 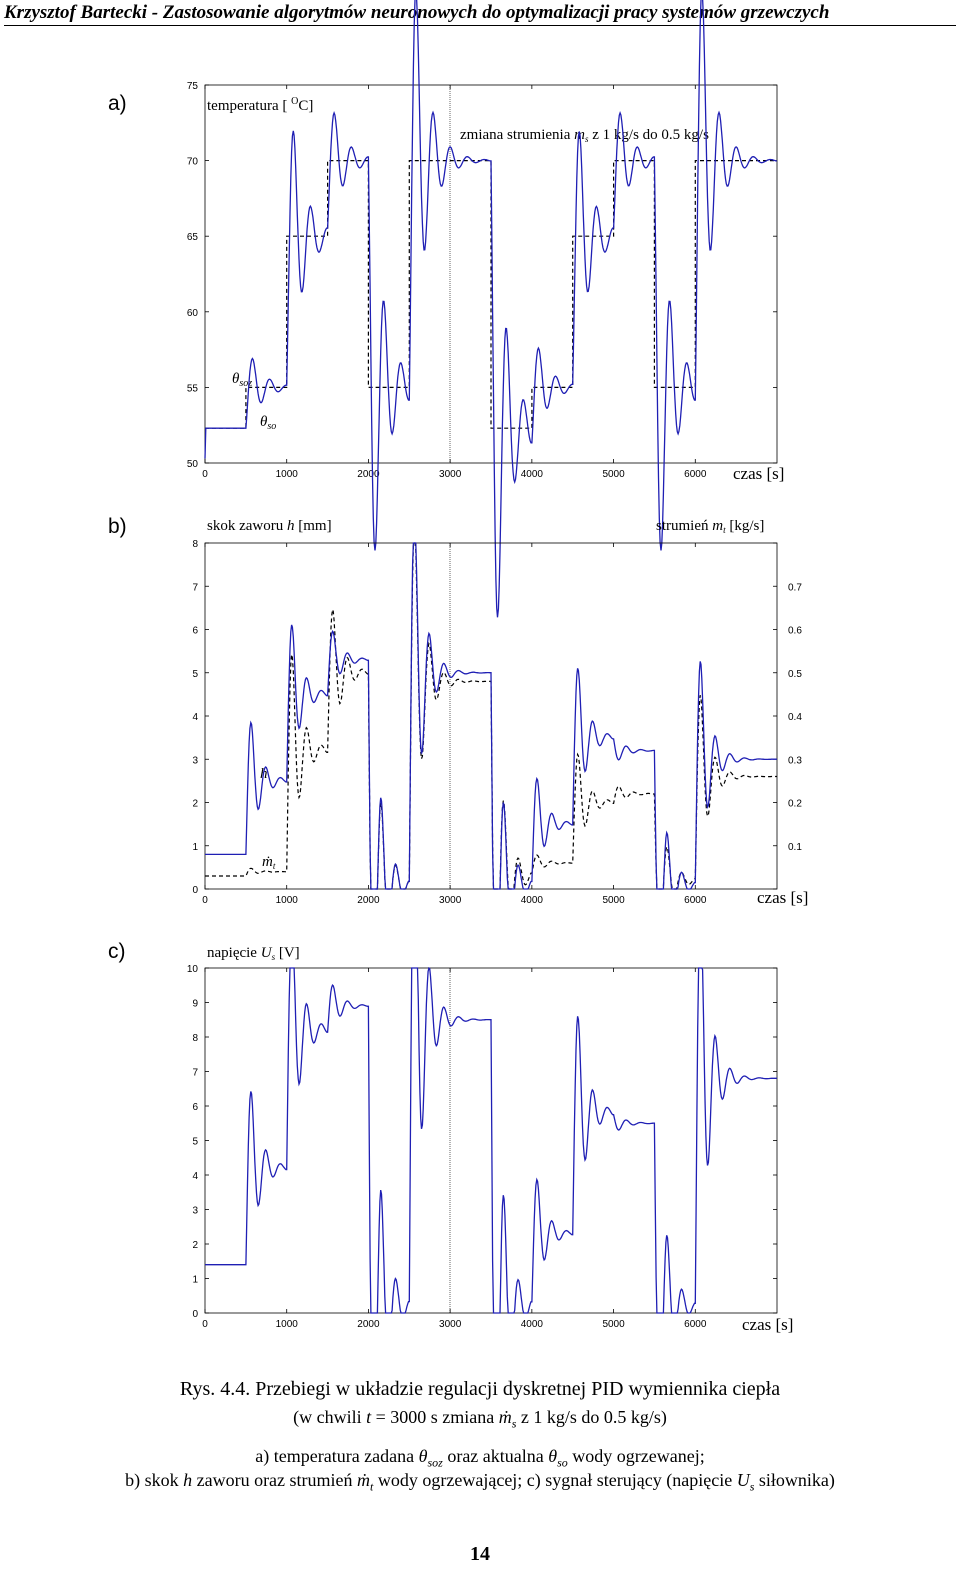 I want to click on panel-c-xlabel: czas [s], so click(x=767, y=1324).